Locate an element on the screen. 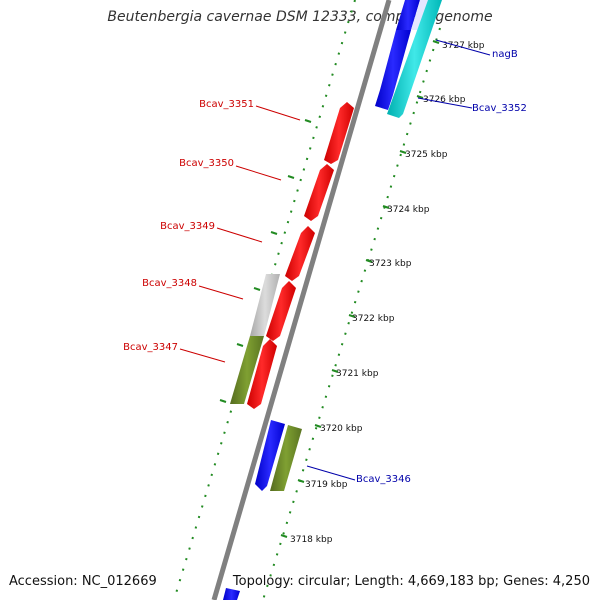  bcav-3350-leader is located at coordinates (258, 173).